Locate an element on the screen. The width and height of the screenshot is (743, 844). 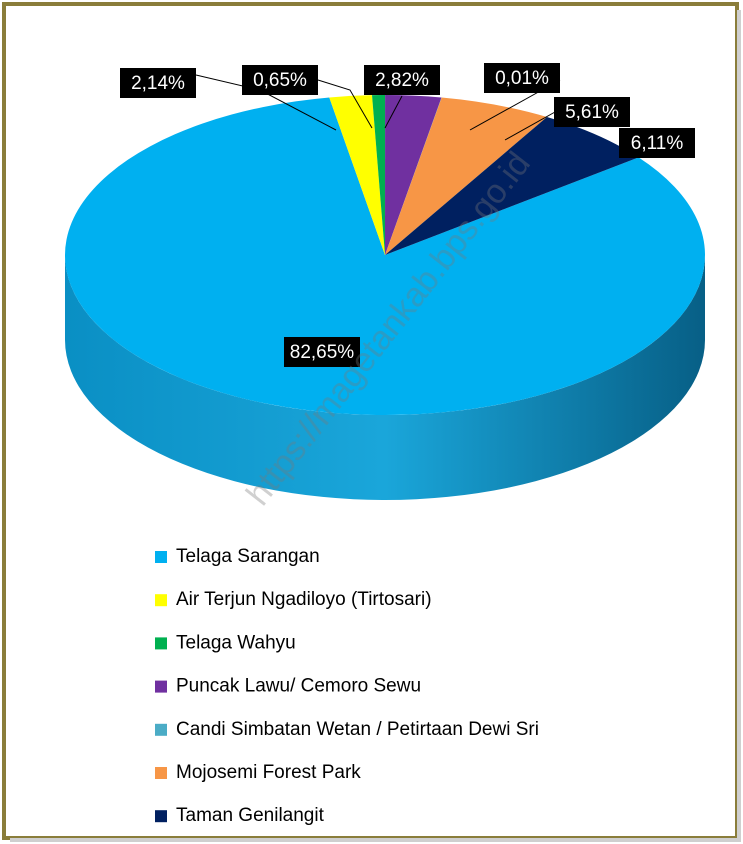
data-label: 6,11% is located at coordinates (657, 143).